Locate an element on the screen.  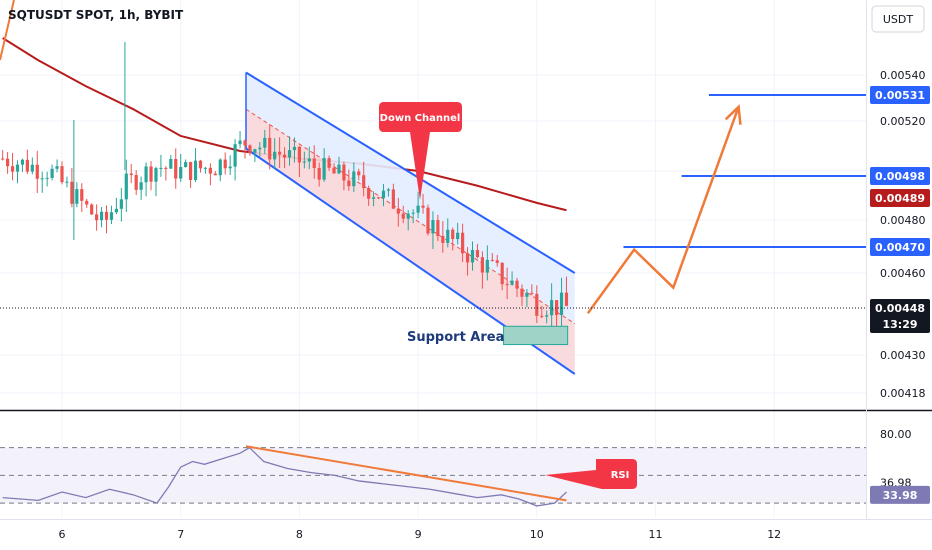
currency-button-label: USDT is located at coordinates (898, 19).